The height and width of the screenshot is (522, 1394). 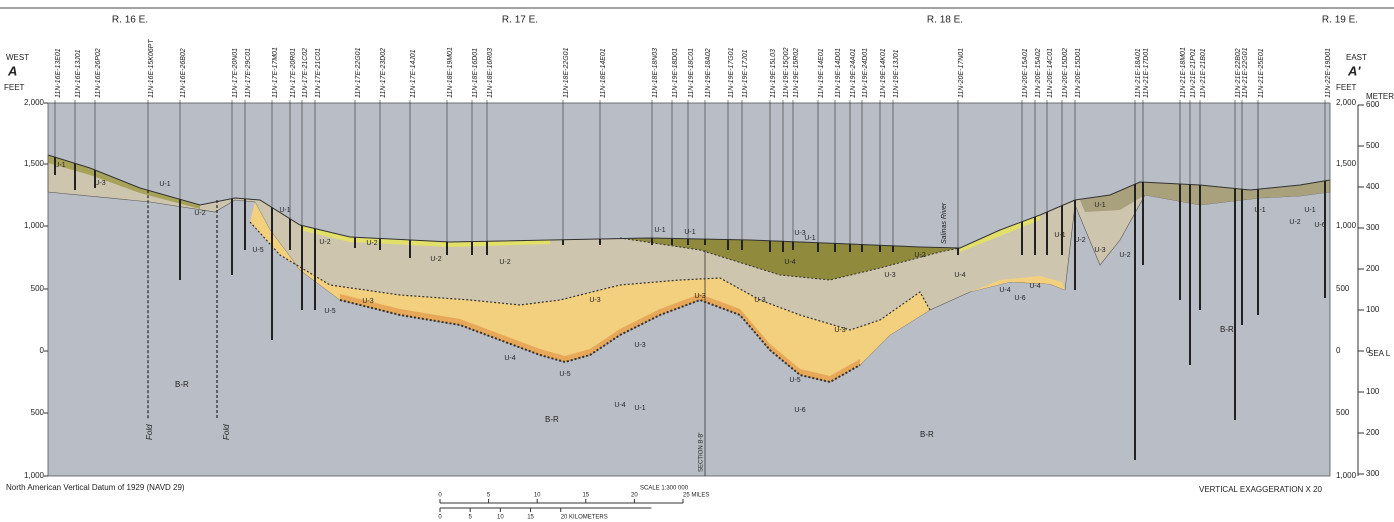 What do you see at coordinates (584, 518) in the screenshot?
I see `scale-label: 20 KILOMETERS` at bounding box center [584, 518].